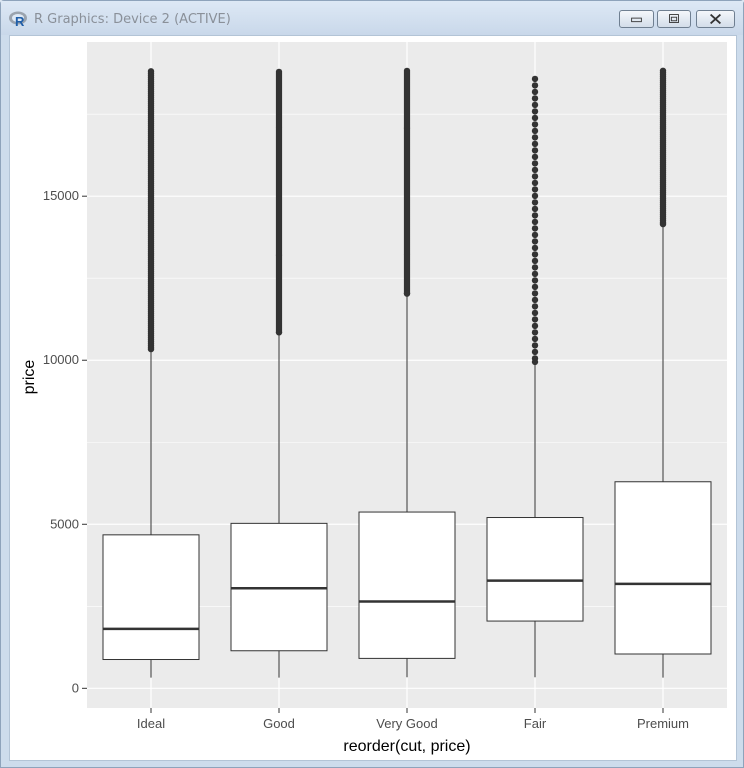  I want to click on r-logo-icon: R, so click(18, 19).